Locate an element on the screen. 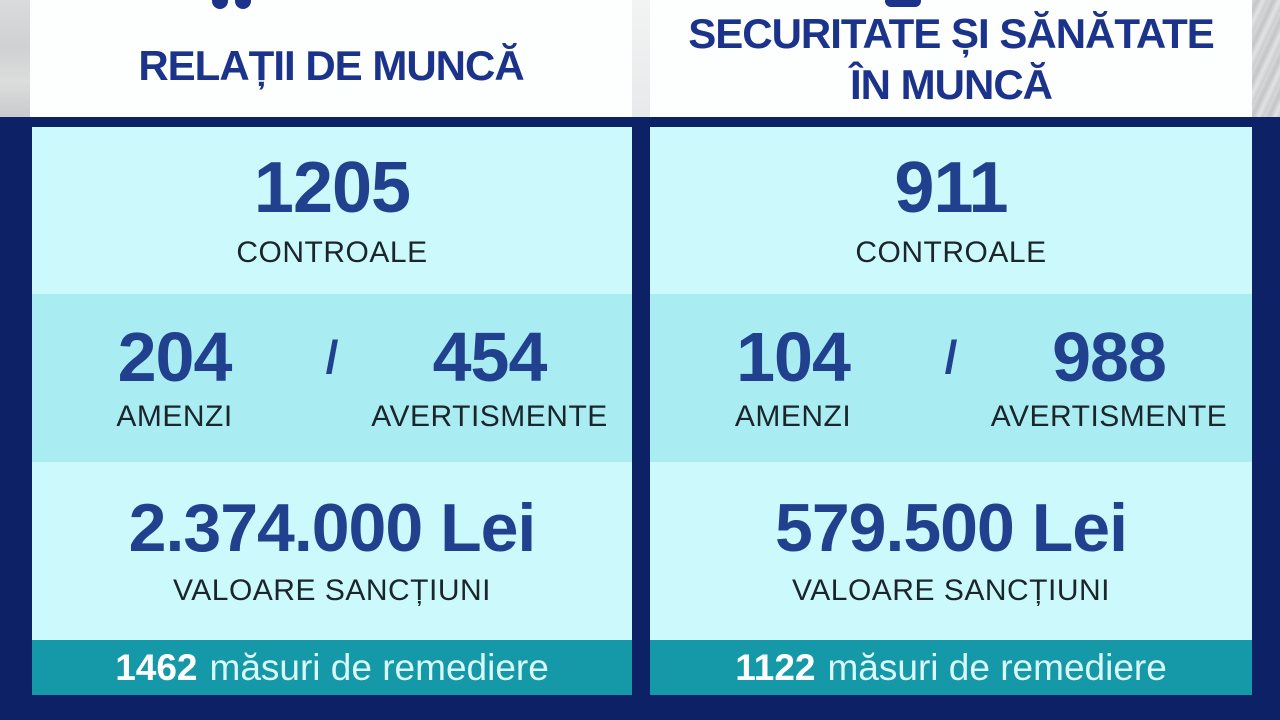 The width and height of the screenshot is (1280, 720). backdrop-texture-right is located at coordinates (1266, 58).